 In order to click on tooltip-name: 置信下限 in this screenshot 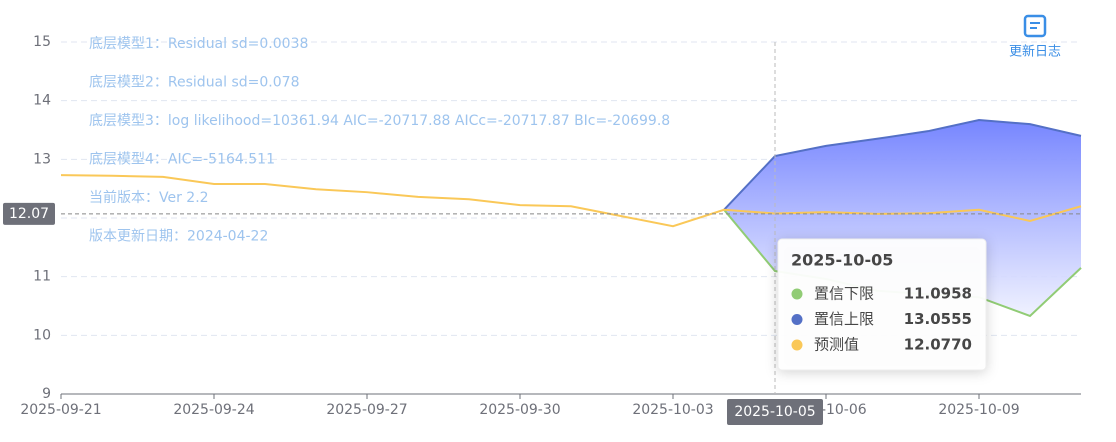, I will do `click(844, 294)`.